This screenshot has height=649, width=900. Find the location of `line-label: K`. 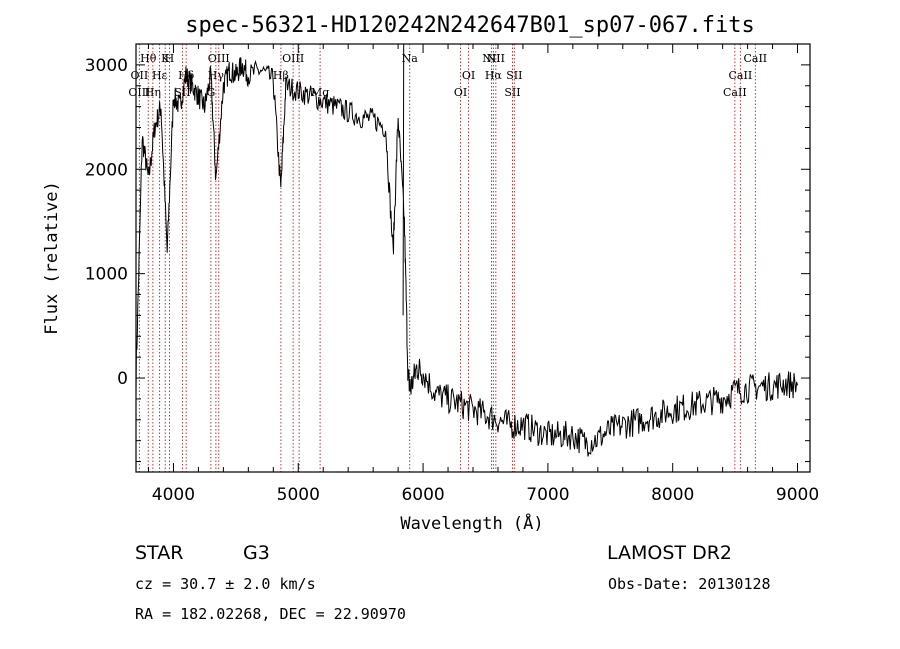

line-label: K is located at coordinates (165, 58).